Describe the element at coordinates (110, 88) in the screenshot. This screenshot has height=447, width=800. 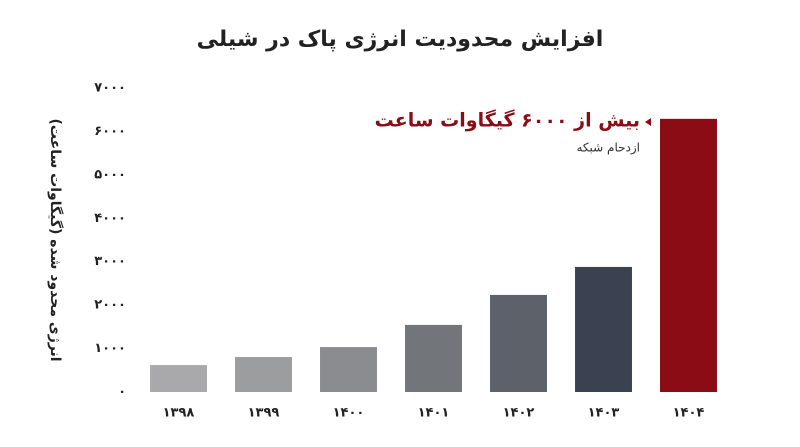
I see `y-tick-label: ۷۰۰۰` at that location.